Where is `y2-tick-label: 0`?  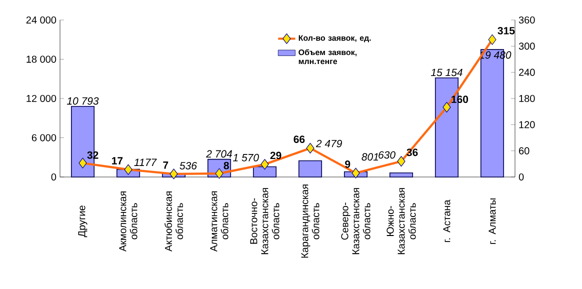 y2-tick-label: 0 is located at coordinates (521, 177).